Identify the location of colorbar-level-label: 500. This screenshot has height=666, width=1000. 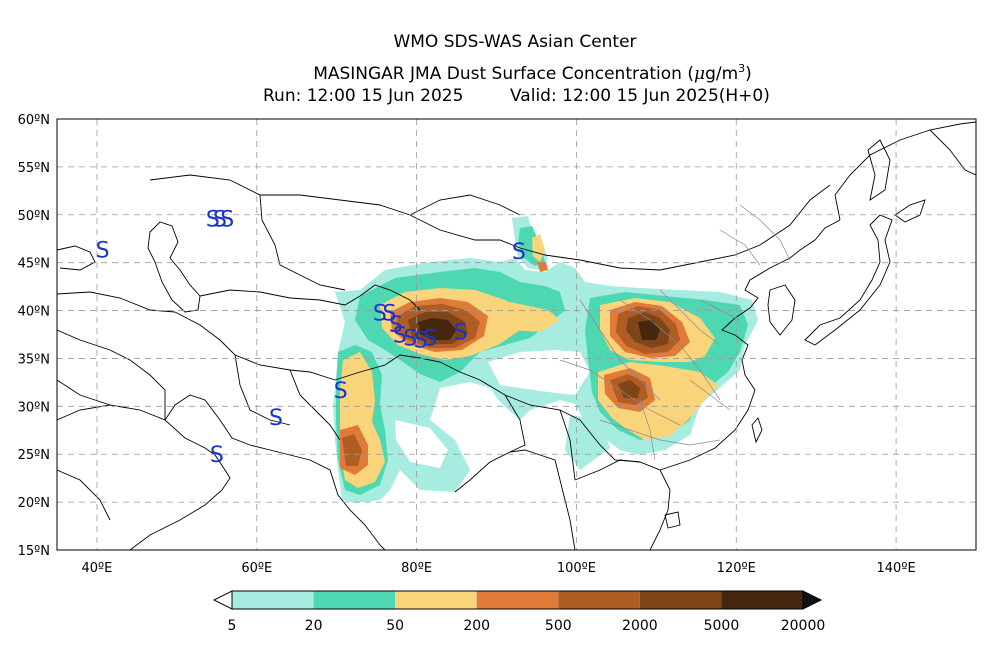
(558, 626).